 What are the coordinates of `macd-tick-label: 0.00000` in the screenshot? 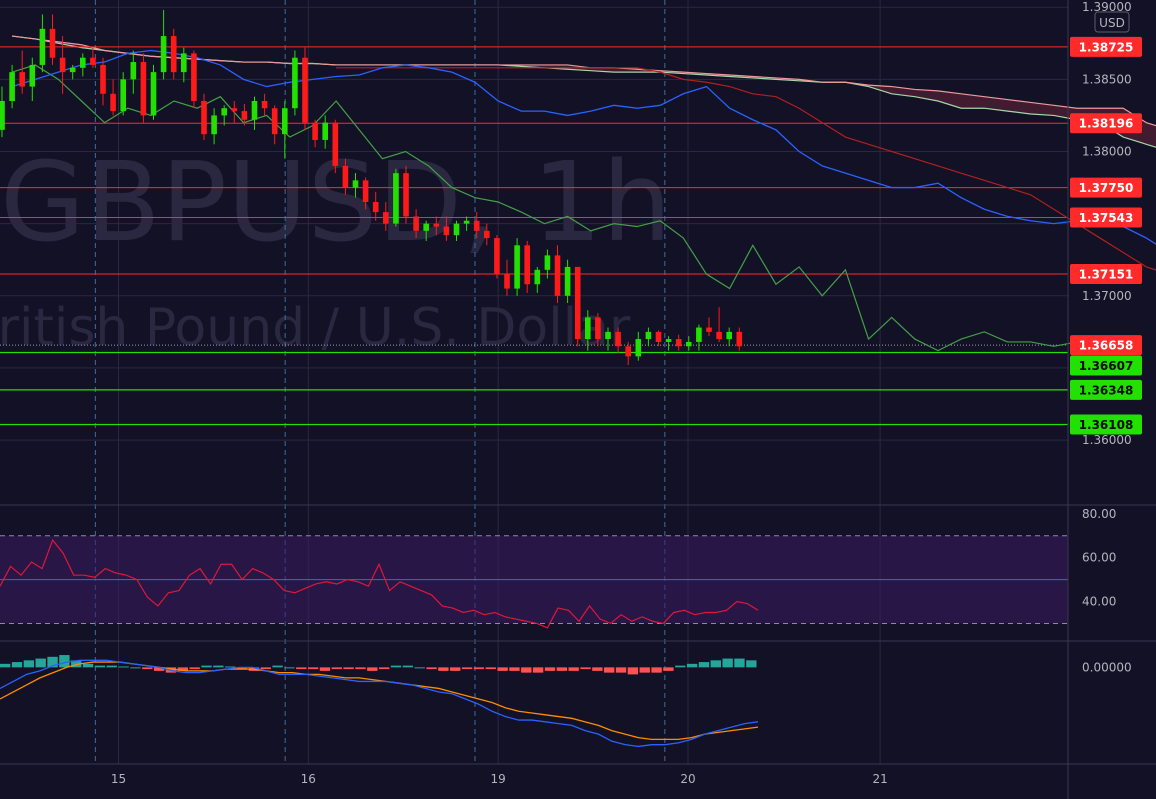 It's located at (1107, 667).